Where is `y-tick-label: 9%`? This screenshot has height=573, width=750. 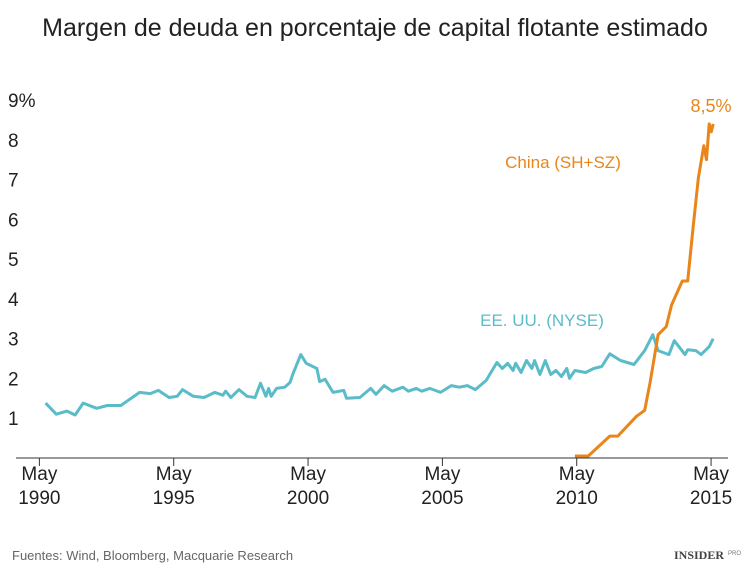
y-tick-label: 9% is located at coordinates (22, 101).